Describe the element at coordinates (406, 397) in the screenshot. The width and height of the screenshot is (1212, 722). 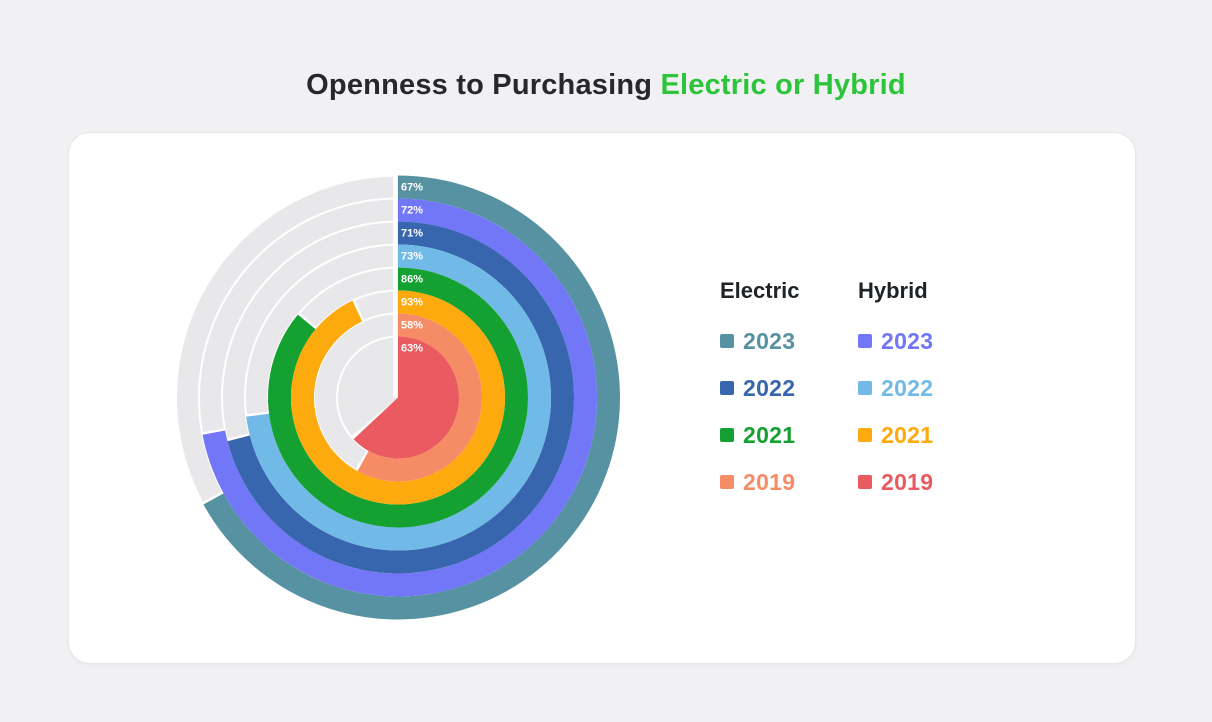
I see `ring-arc-hybrid-2019` at that location.